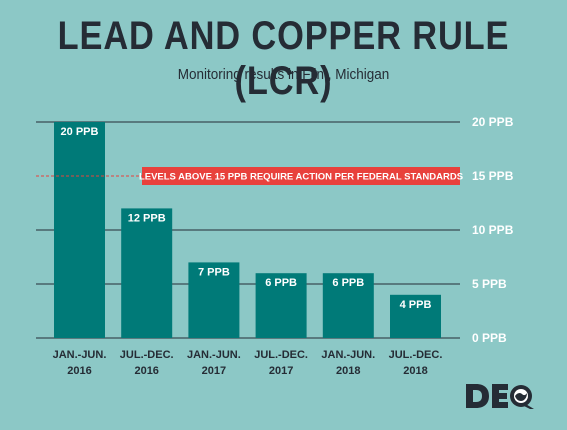 This screenshot has height=430, width=567. Describe the element at coordinates (489, 284) in the screenshot. I see `y-tick-label: 5 PPB` at that location.